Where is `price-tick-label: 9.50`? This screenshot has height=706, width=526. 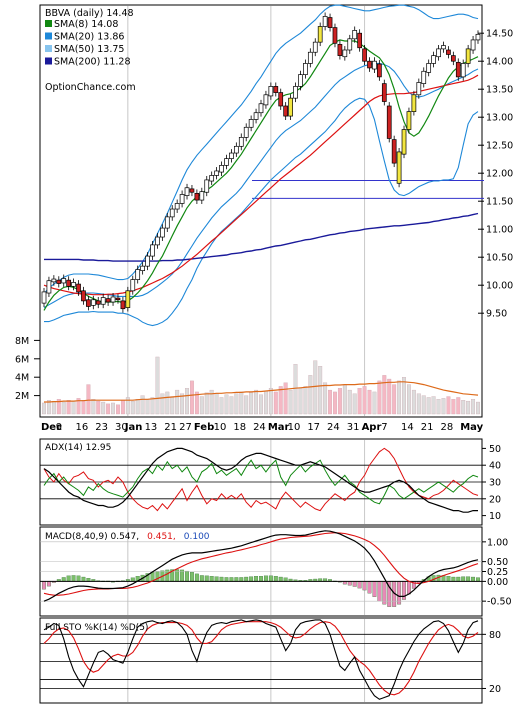 price-tick-label: 9.50 is located at coordinates (496, 314).